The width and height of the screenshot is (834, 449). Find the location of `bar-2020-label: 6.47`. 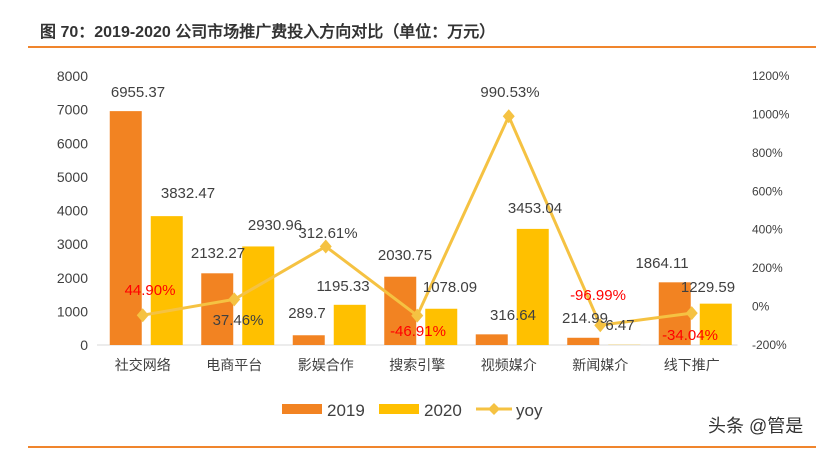

bar-2020-label: 6.47 is located at coordinates (619, 325).